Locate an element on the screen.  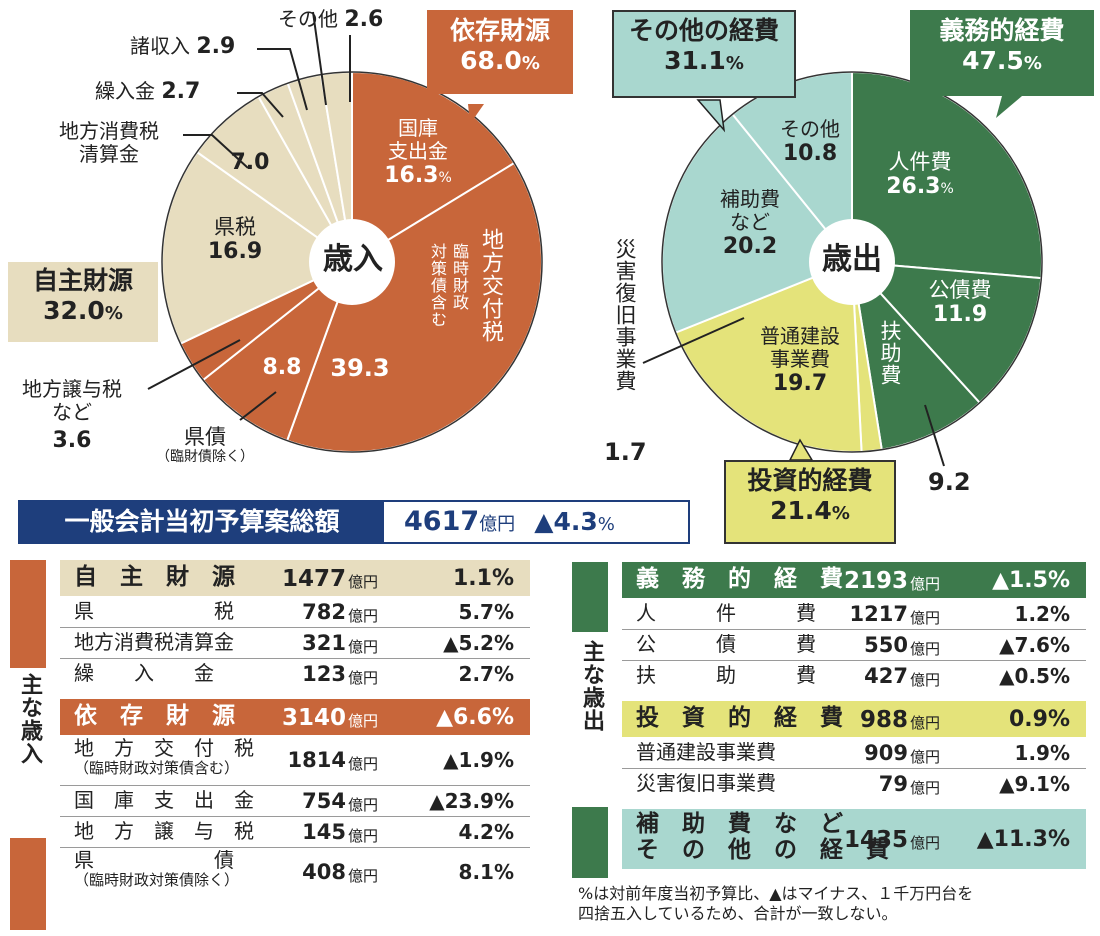
row-label-text: 繰 入 金 is located at coordinates (144, 672).